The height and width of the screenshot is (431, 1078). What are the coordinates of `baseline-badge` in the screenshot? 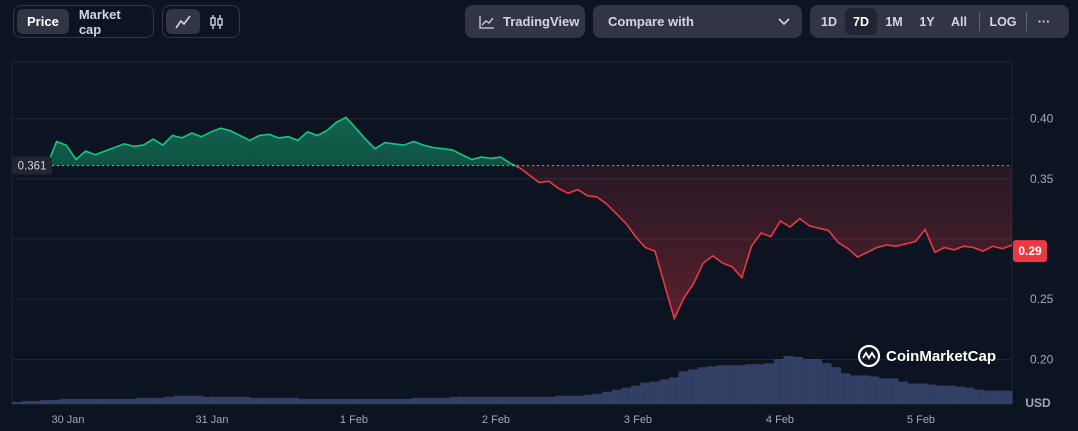 It's located at (32, 165).